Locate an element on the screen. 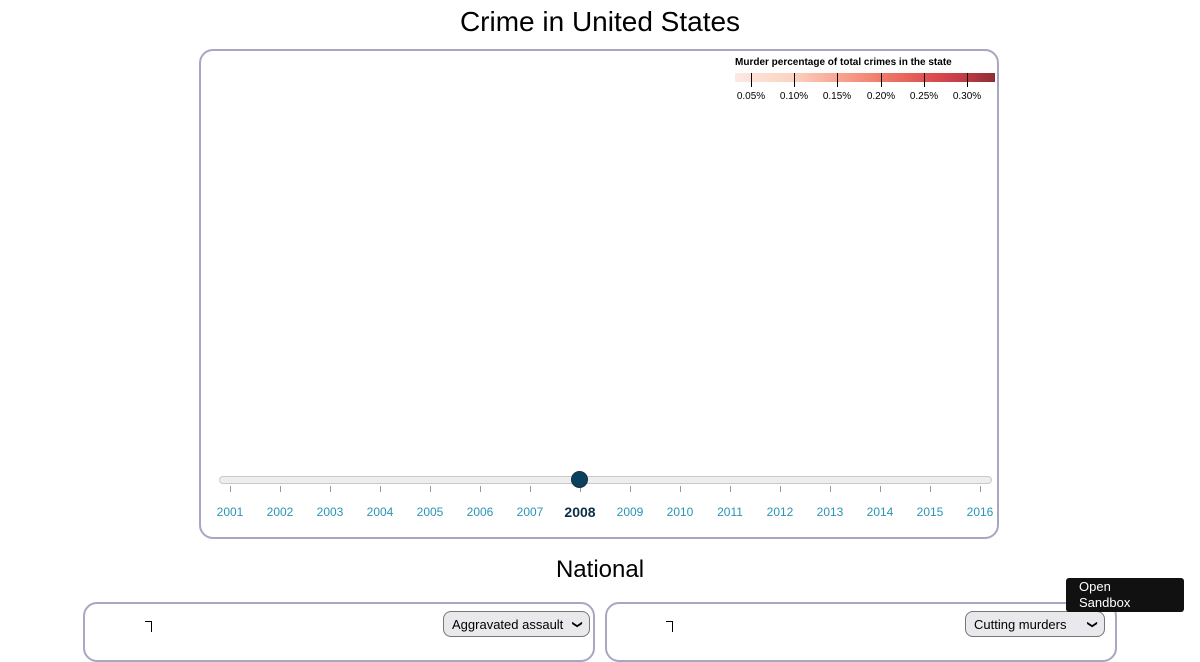  page-title: Crime in United States is located at coordinates (600, 21).